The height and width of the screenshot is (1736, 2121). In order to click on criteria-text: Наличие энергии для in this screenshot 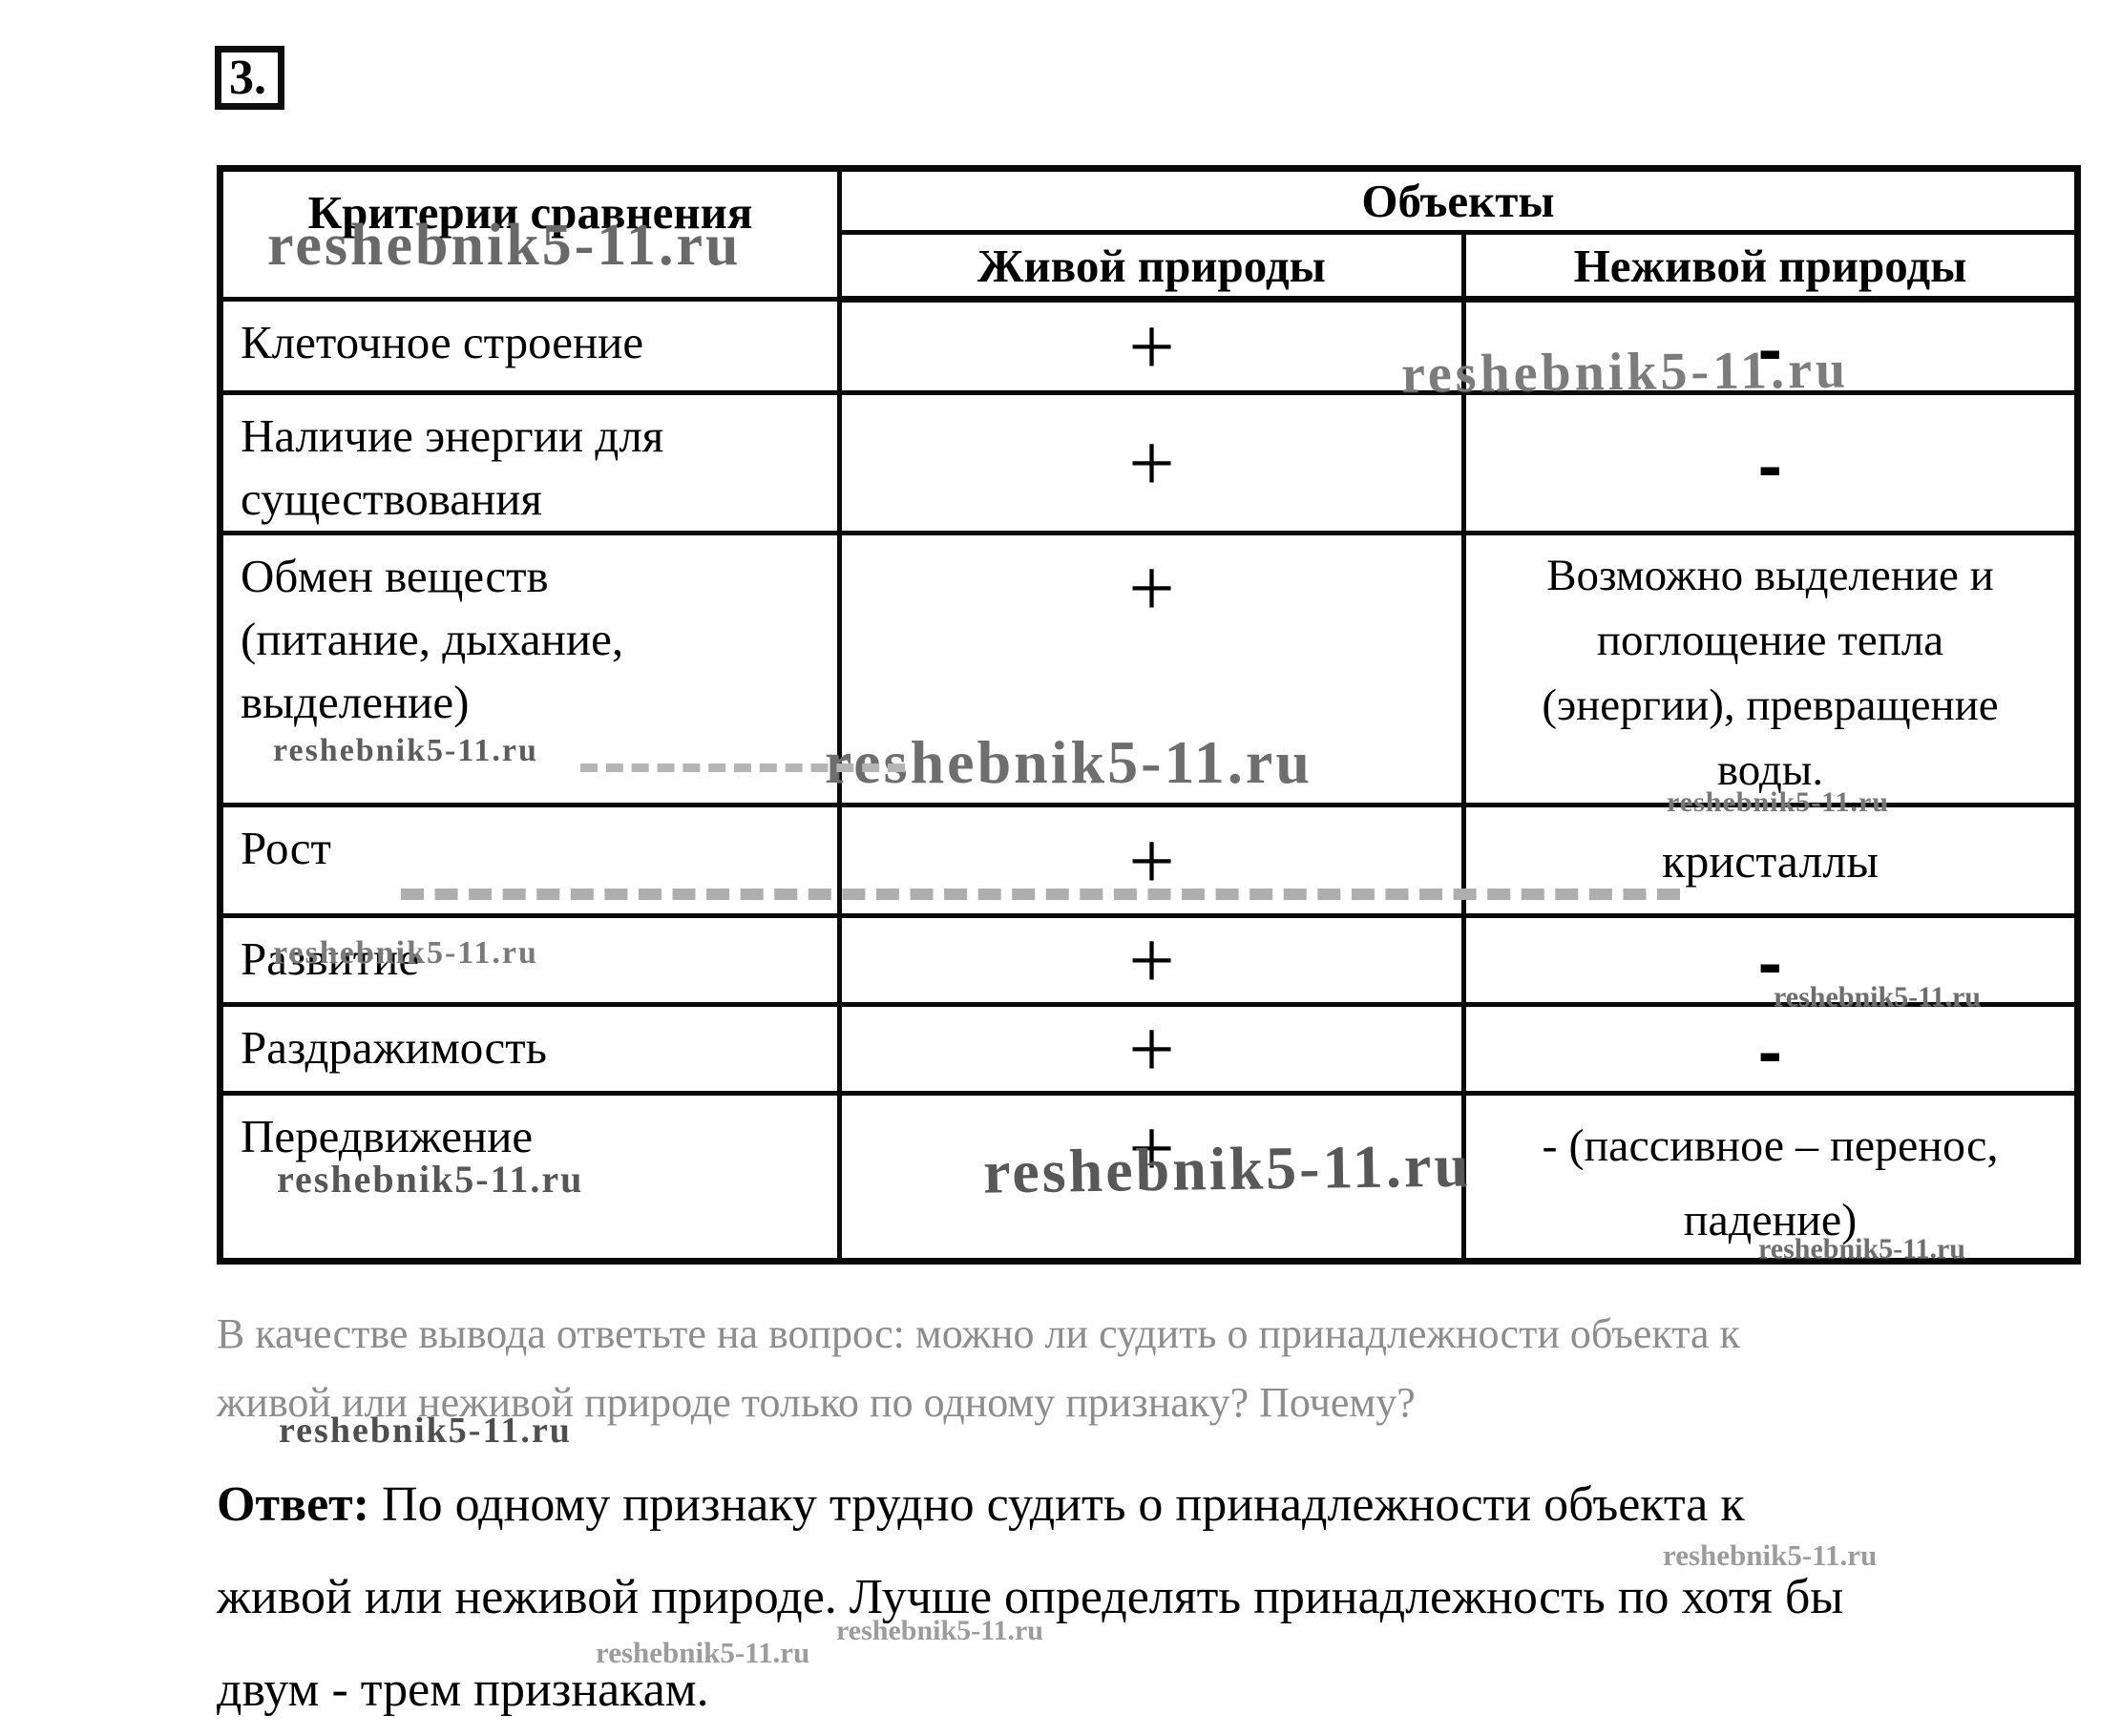, I will do `click(453, 435)`.